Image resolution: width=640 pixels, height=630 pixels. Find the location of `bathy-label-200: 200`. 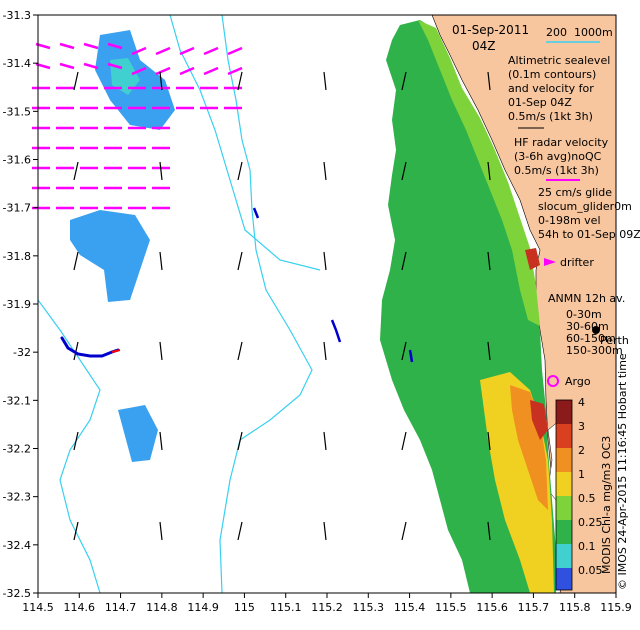

bathy-label-200: 200 is located at coordinates (556, 32).